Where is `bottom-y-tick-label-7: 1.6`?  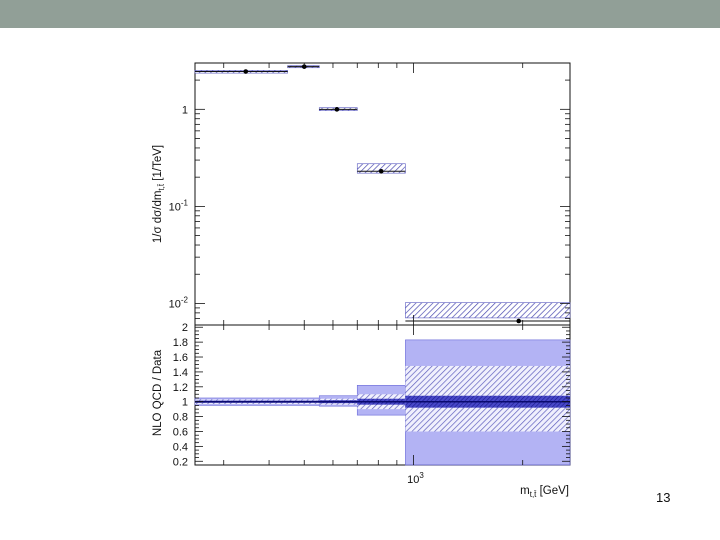
bottom-y-tick-label-7: 1.6 is located at coordinates (180, 358).